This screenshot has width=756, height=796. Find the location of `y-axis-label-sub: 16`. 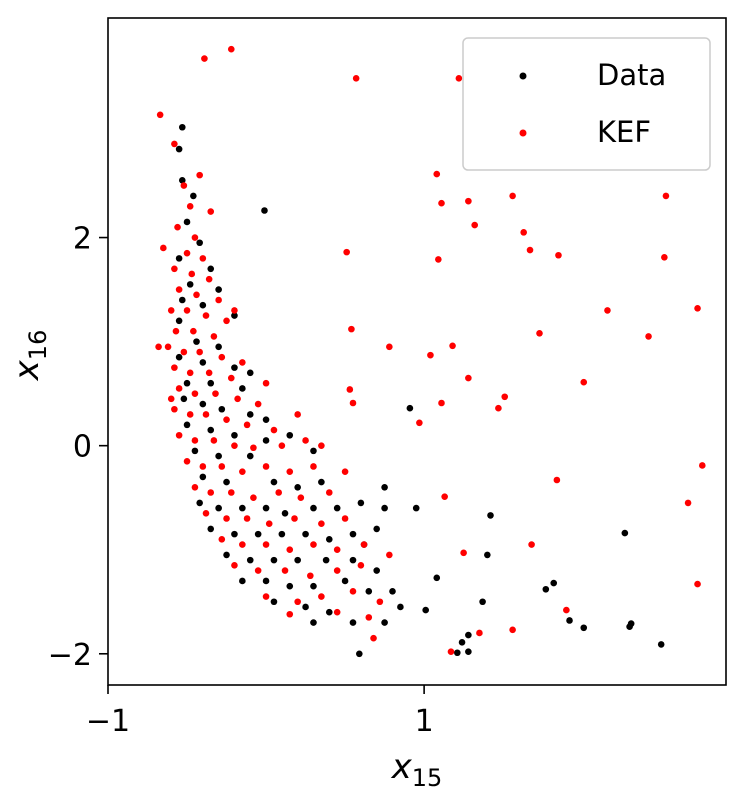

y-axis-label-sub: 16 is located at coordinates (38, 345).